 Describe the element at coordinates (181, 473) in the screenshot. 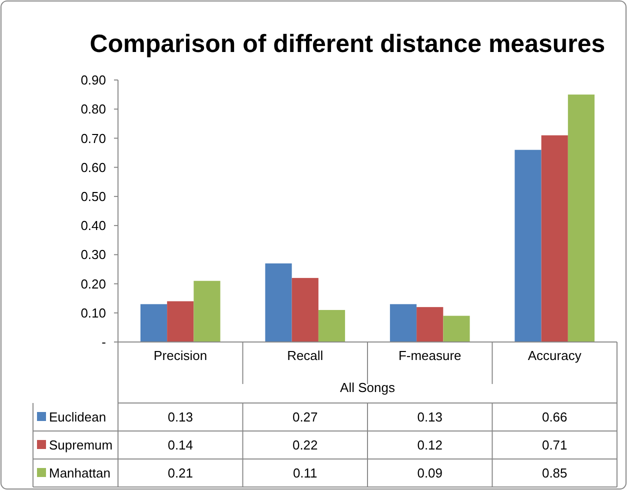

I see `data-label: 0.21` at that location.